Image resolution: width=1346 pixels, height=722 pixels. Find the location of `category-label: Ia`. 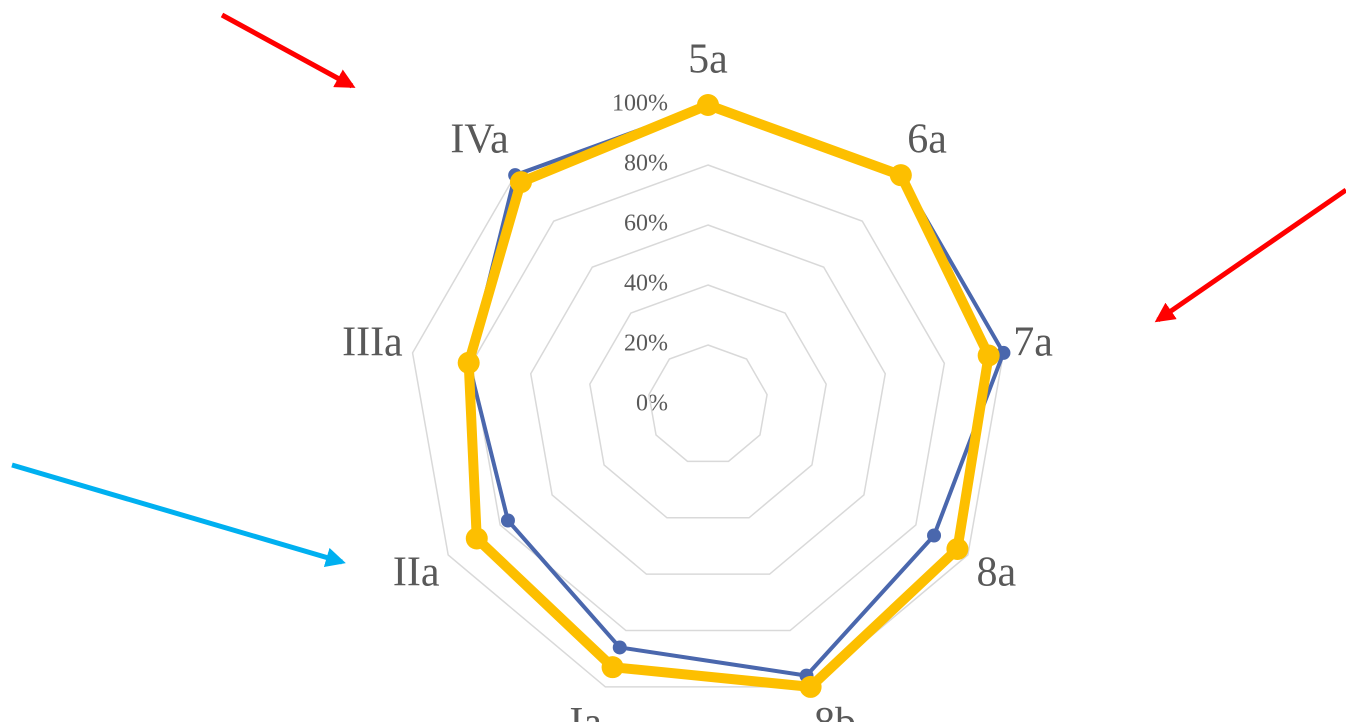

category-label: Ia is located at coordinates (585, 711).